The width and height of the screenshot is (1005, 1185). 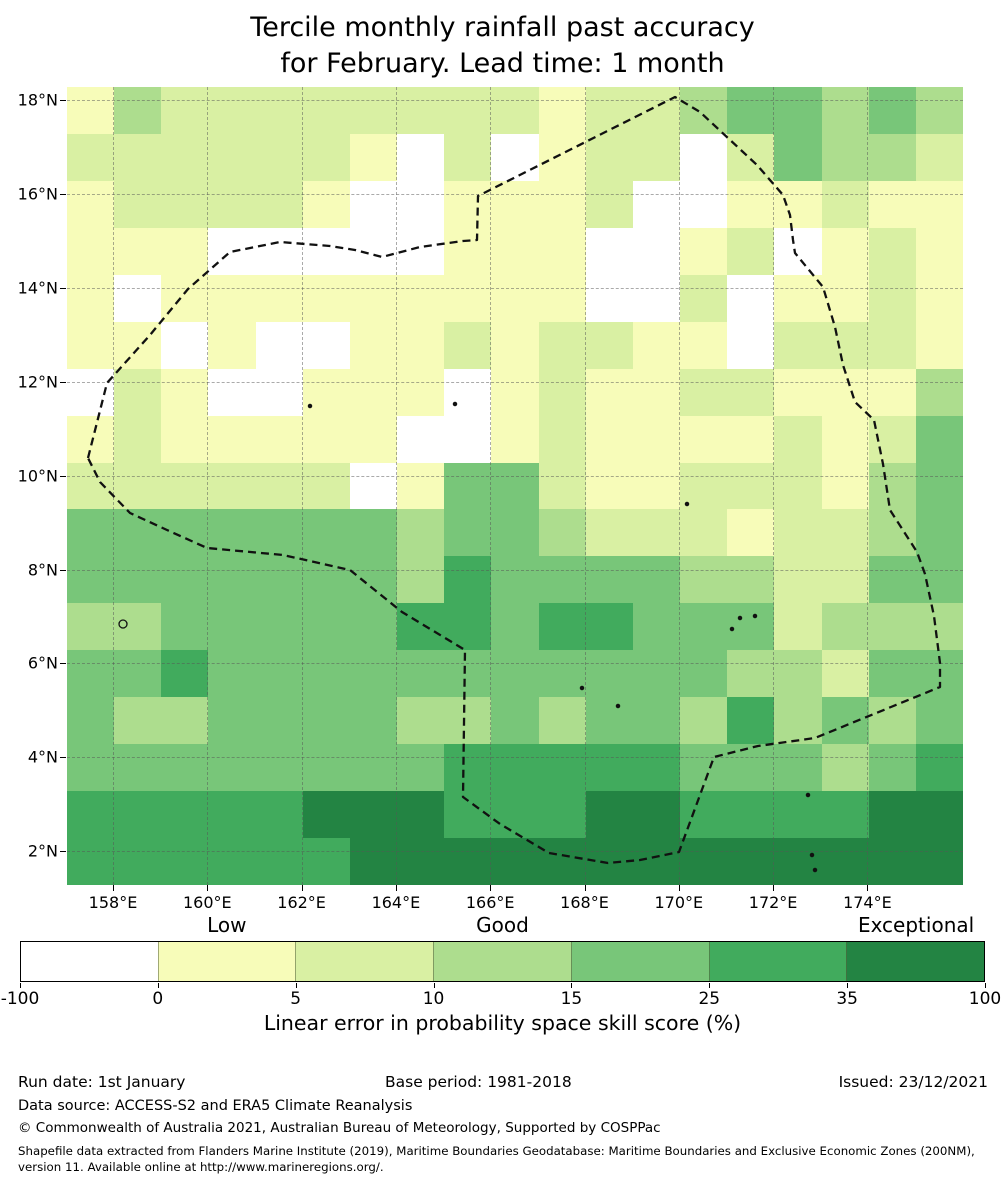 I want to click on y-tick-label: 14°N, so click(x=37, y=288).